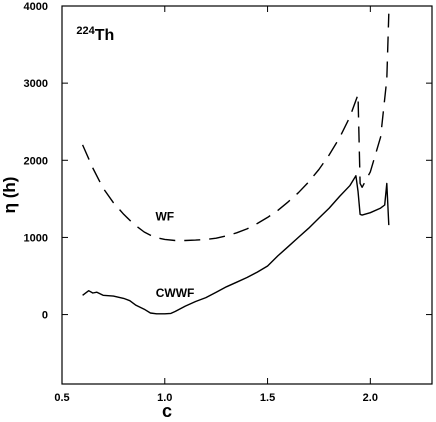  What do you see at coordinates (9, 195) in the screenshot?
I see `y-axis-label: η (h)` at bounding box center [9, 195].